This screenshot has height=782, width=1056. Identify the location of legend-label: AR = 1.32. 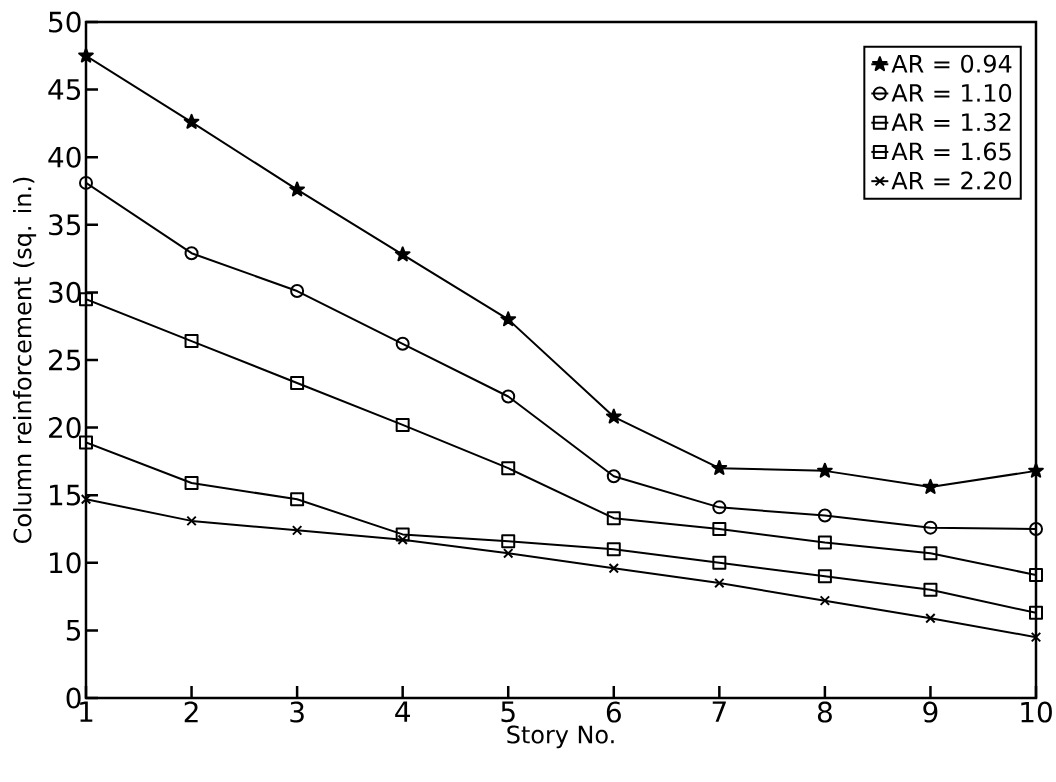
(951, 122).